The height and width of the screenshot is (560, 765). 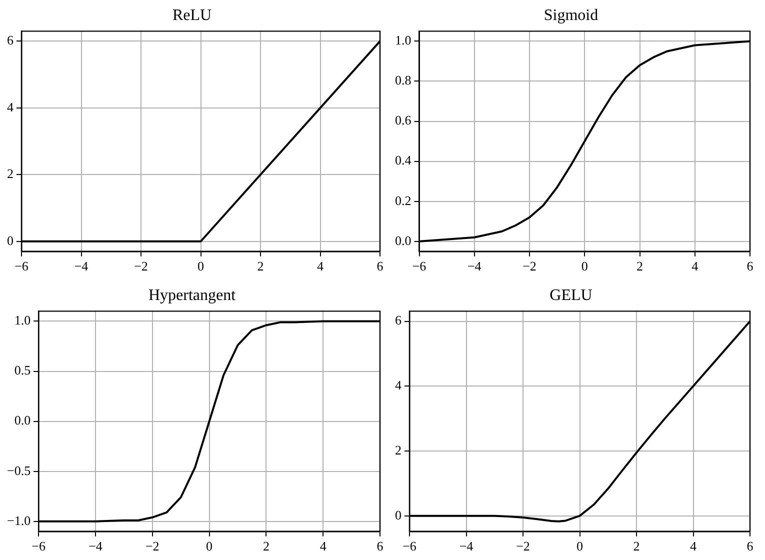 What do you see at coordinates (192, 15) in the screenshot?
I see `chart-title: ReLU` at bounding box center [192, 15].